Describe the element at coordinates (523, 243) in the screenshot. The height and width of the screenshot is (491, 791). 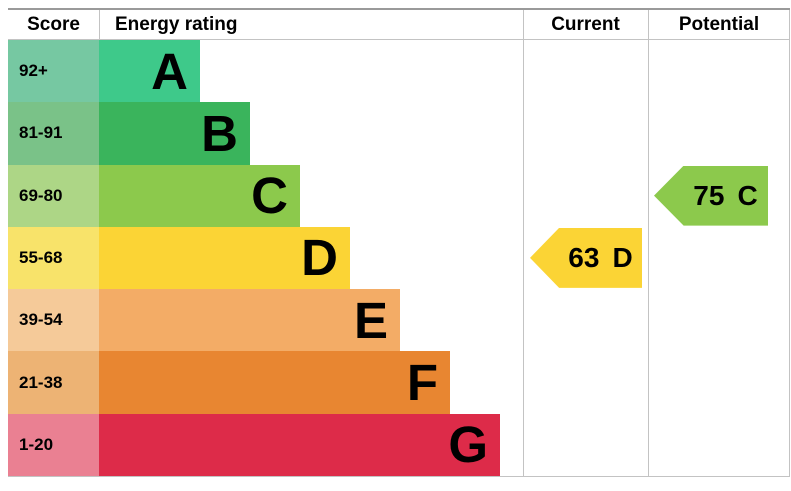
I see `current-column-separator` at that location.